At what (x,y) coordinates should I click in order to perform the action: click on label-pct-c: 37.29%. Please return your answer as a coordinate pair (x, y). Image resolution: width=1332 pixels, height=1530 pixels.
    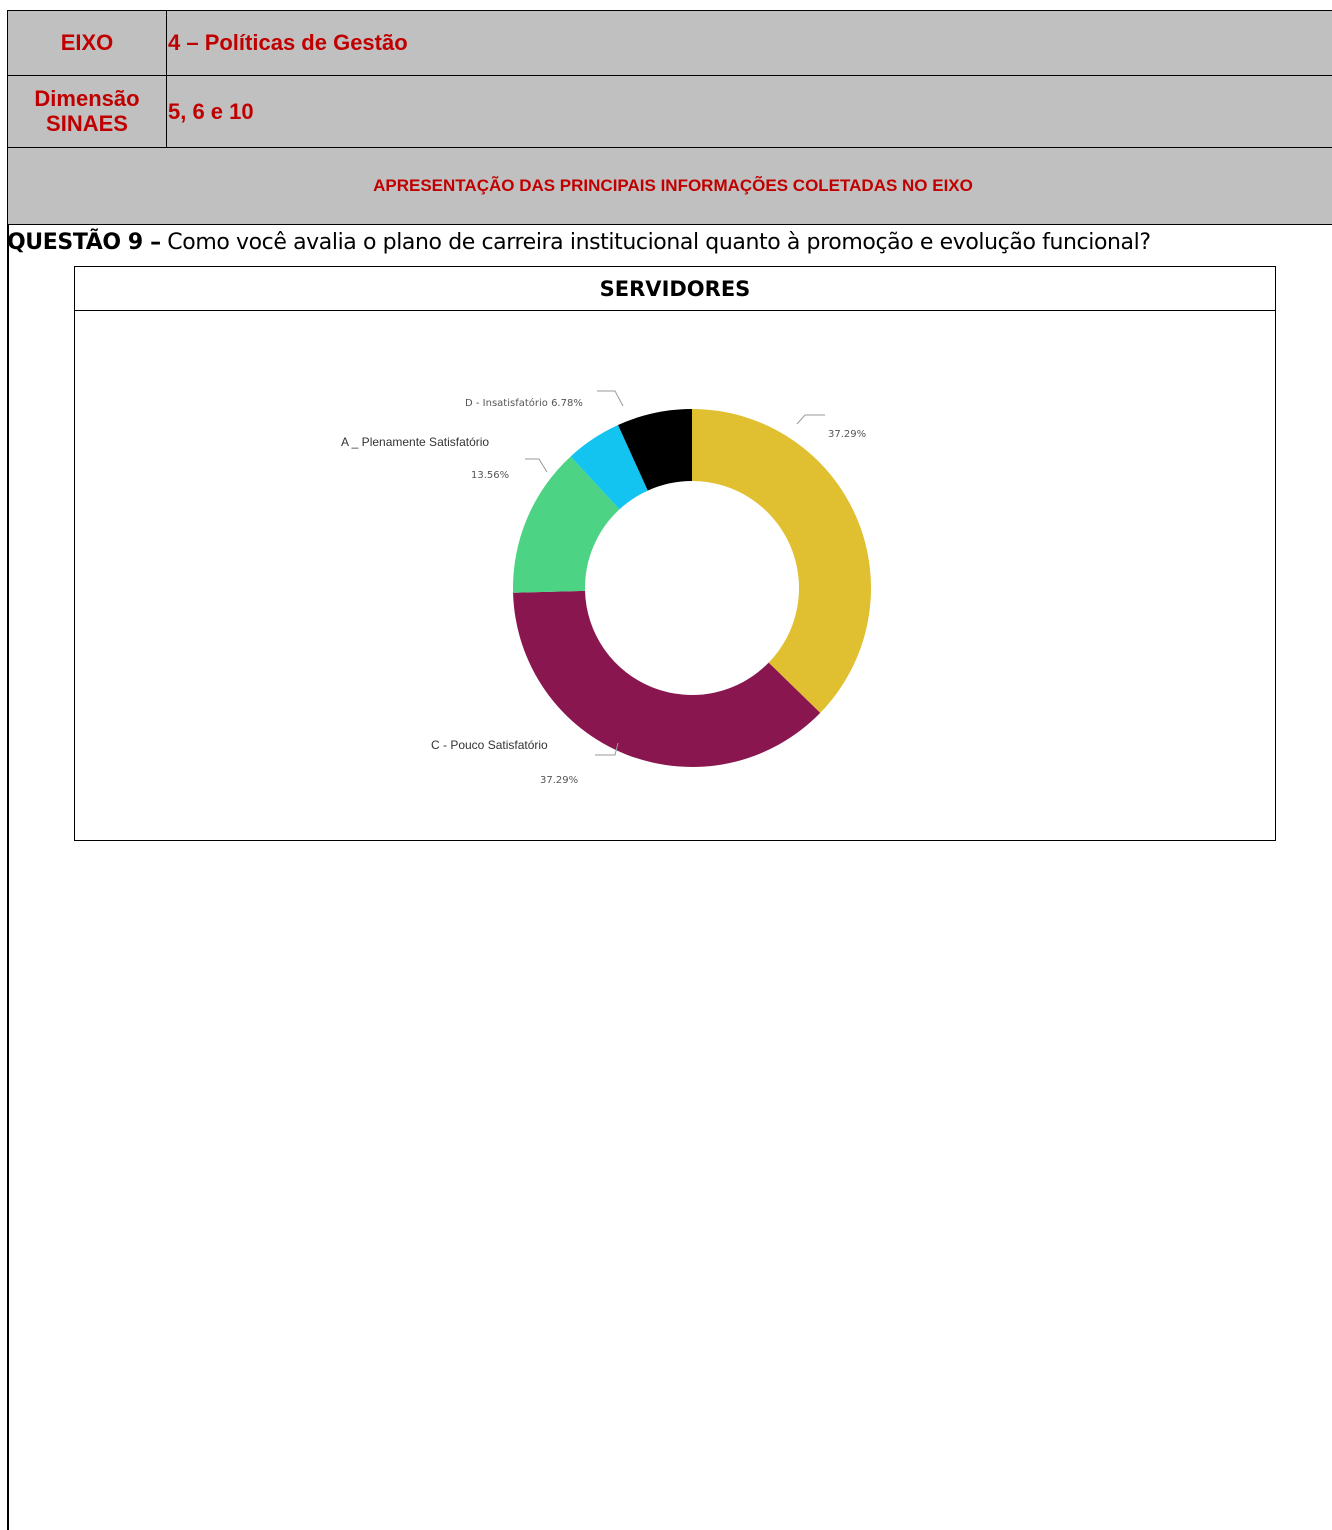
    Looking at the image, I should click on (559, 780).